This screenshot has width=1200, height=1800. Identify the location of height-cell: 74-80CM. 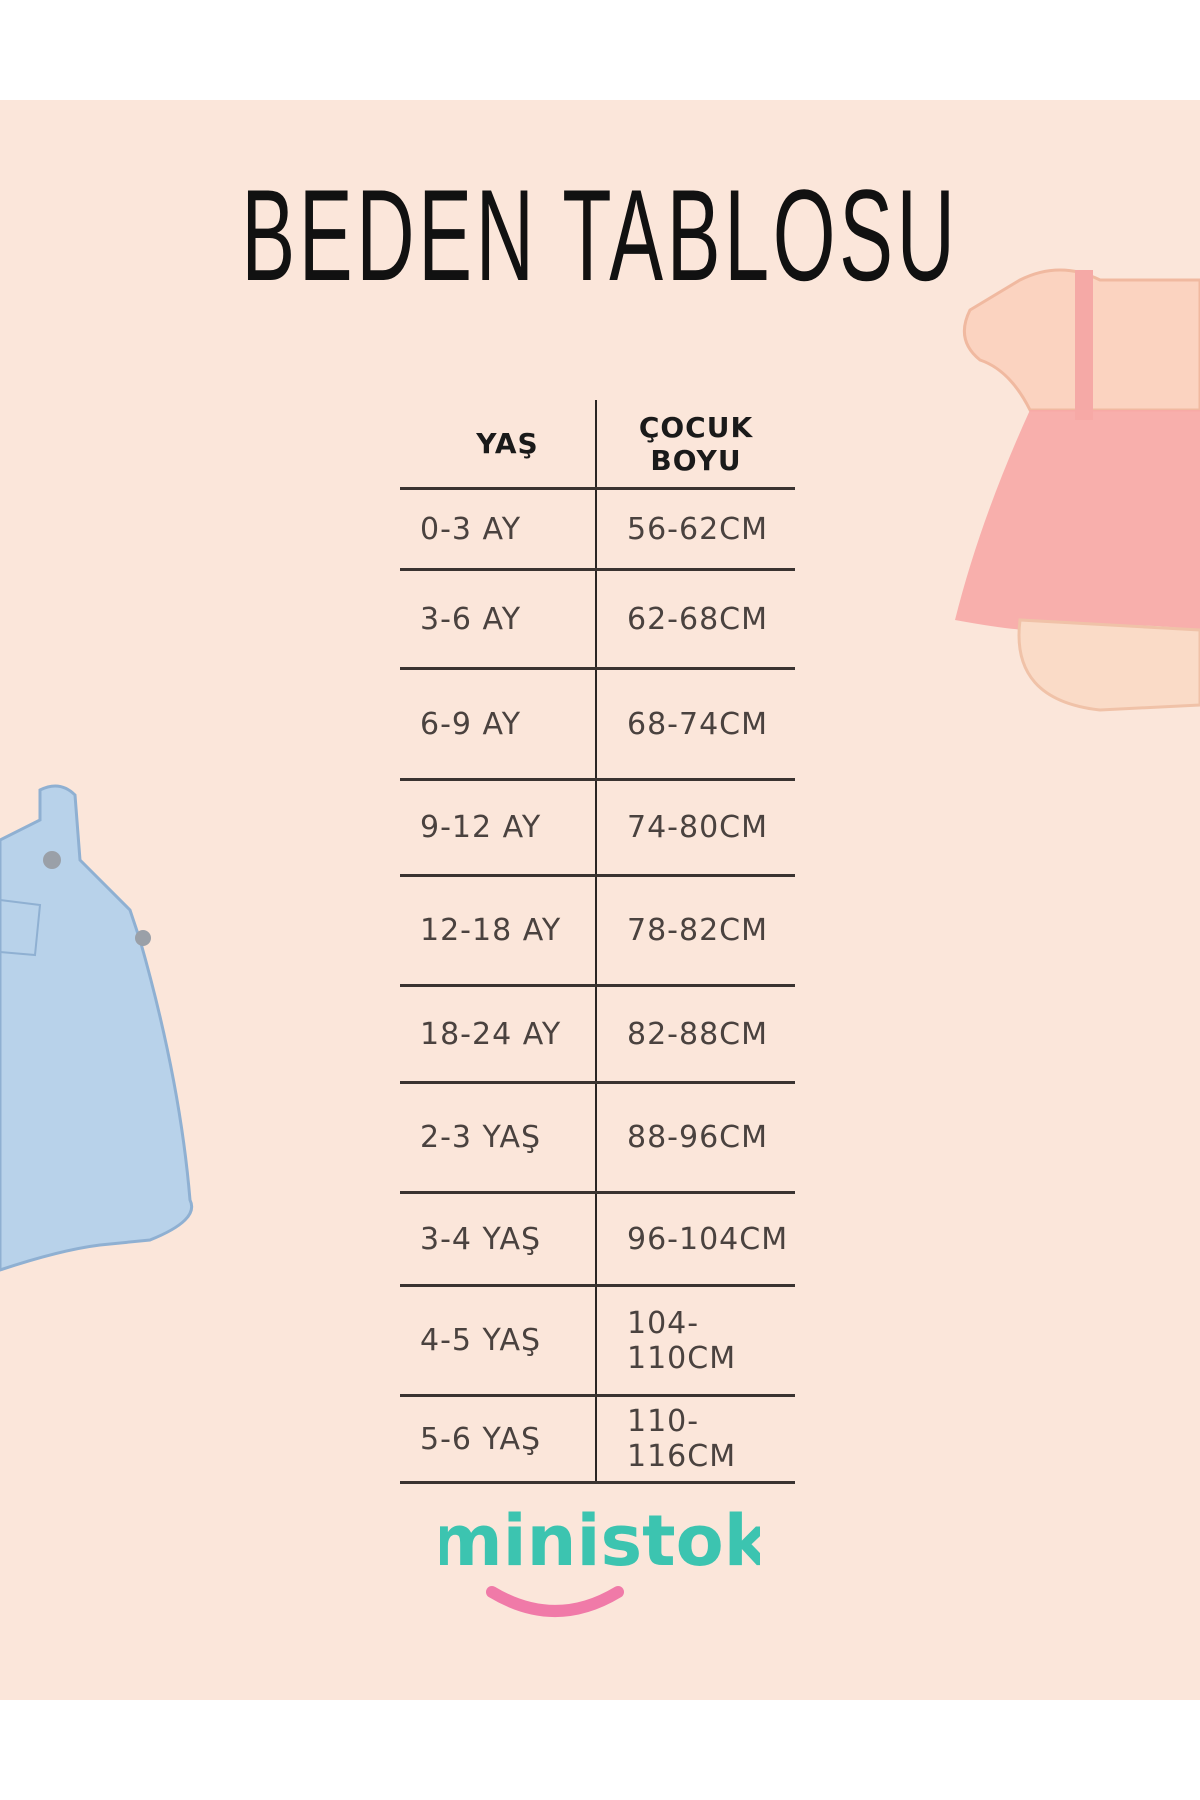
(695, 827).